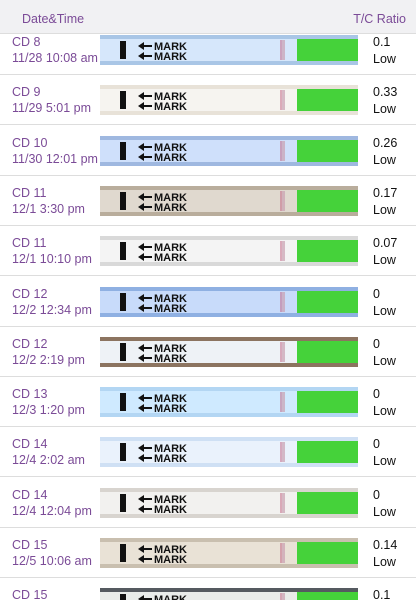 The width and height of the screenshot is (416, 600). Describe the element at coordinates (30, 545) in the screenshot. I see `cycle-day: CD 15` at that location.